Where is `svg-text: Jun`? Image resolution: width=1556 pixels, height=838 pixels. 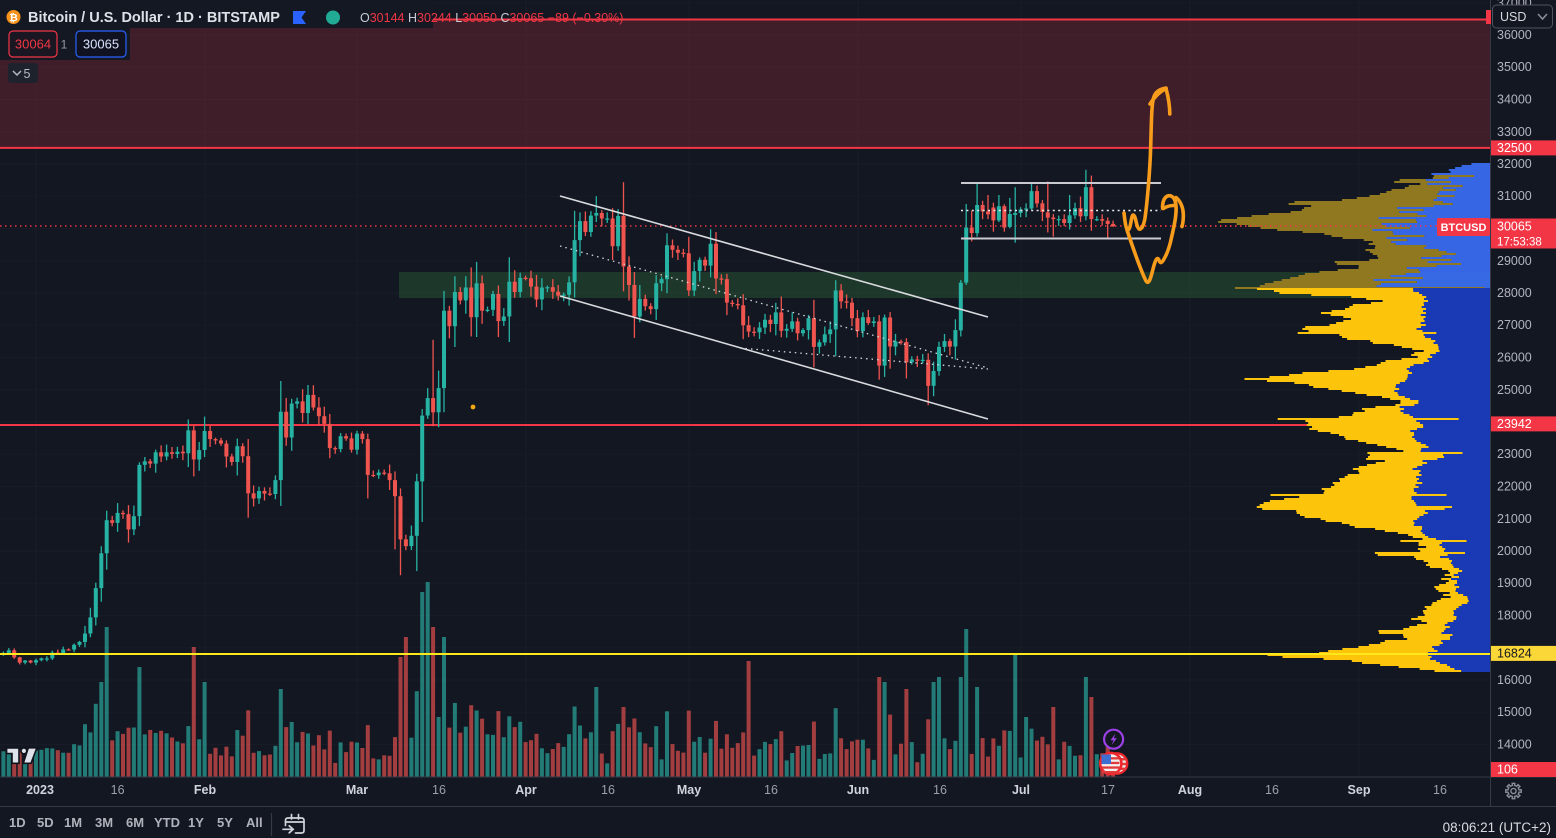
svg-text: Jun is located at coordinates (858, 790).